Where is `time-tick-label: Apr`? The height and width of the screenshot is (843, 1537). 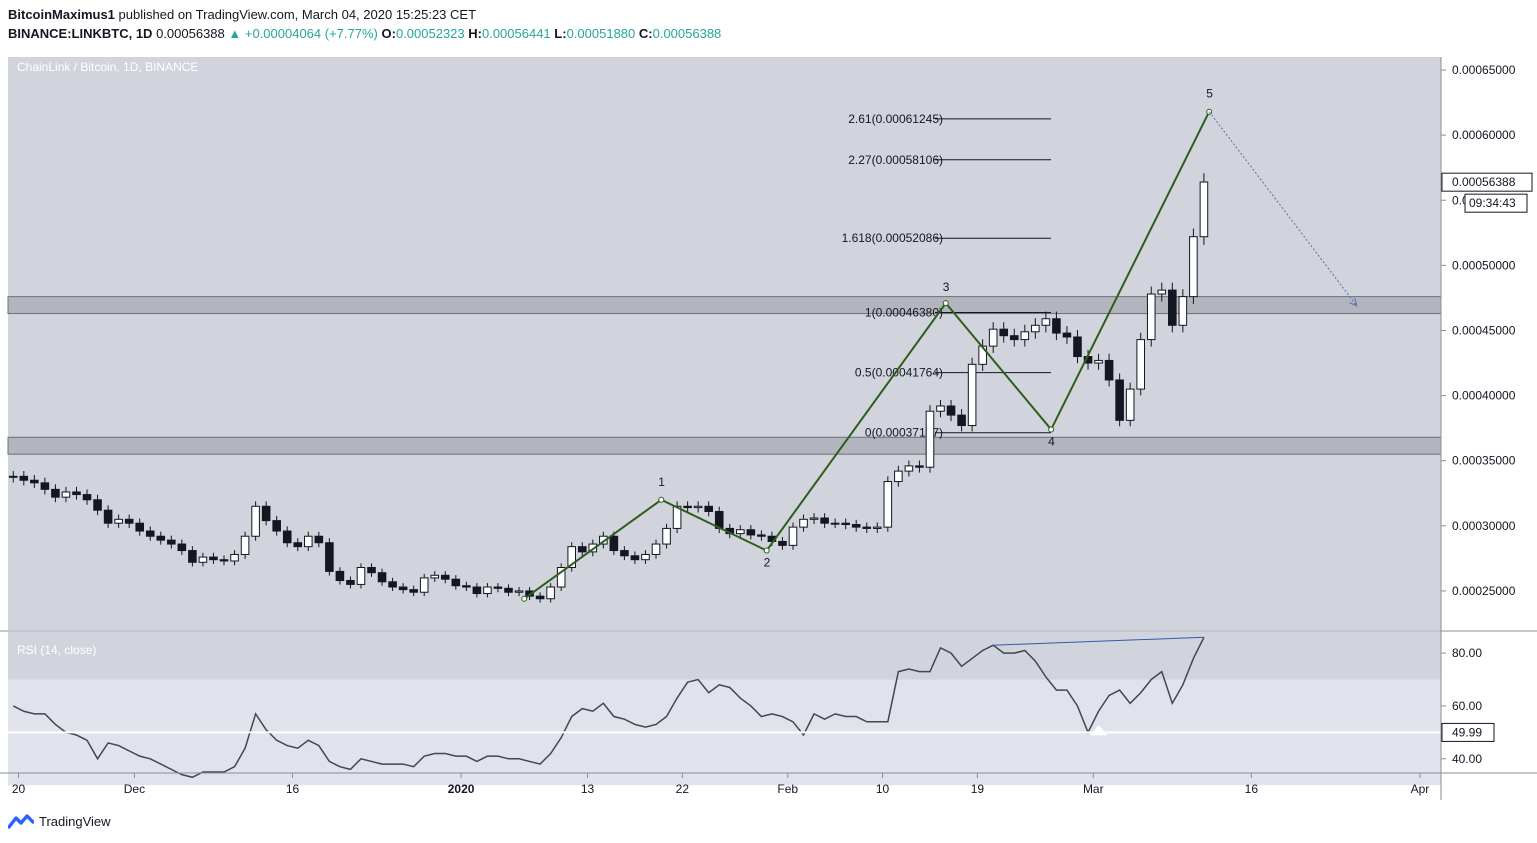 time-tick-label: Apr is located at coordinates (1420, 789).